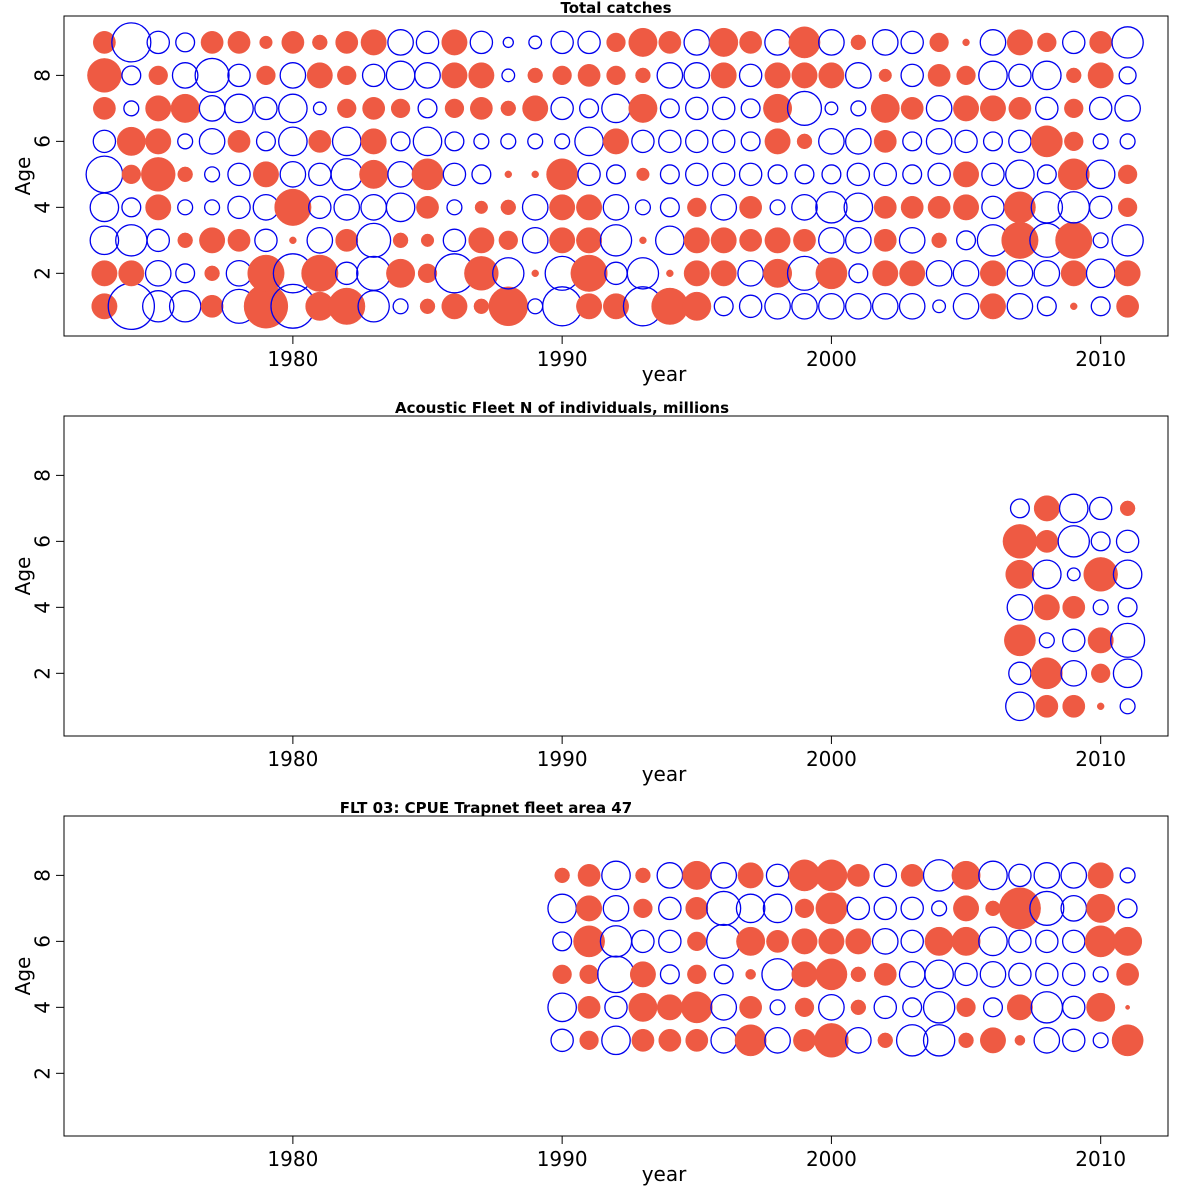 The image size is (1200, 1200). What do you see at coordinates (43, 475) in the screenshot?
I see `y-tick-label: 8` at bounding box center [43, 475].